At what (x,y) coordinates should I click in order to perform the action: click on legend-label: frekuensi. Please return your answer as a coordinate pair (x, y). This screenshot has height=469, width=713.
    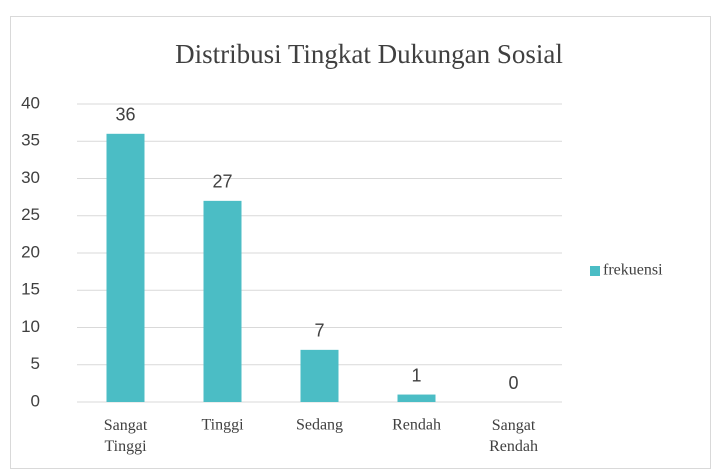
    Looking at the image, I should click on (633, 270).